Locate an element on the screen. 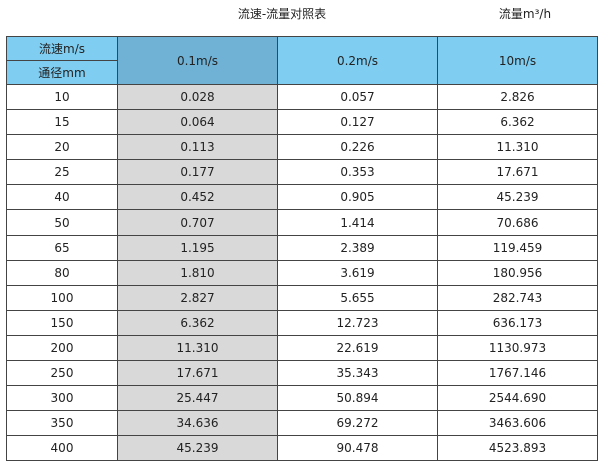 This screenshot has height=466, width=600. flow-cell: 0.064 is located at coordinates (197, 122).